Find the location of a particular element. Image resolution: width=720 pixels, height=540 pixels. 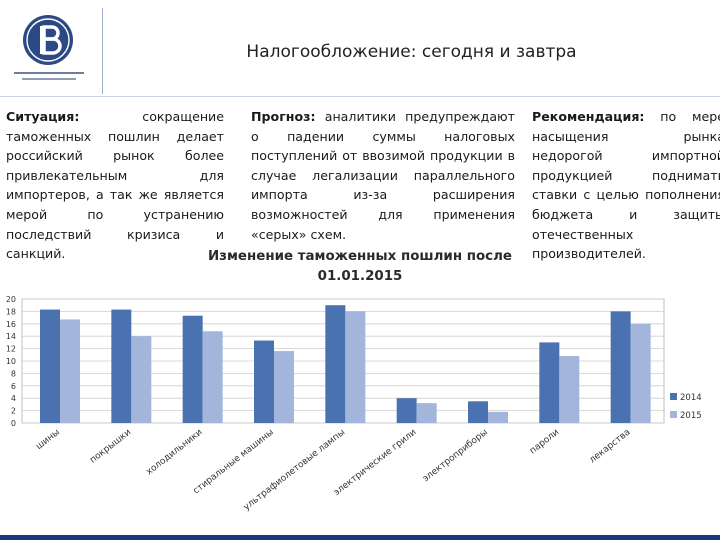

y-tick-label: 0 is located at coordinates (13, 423).